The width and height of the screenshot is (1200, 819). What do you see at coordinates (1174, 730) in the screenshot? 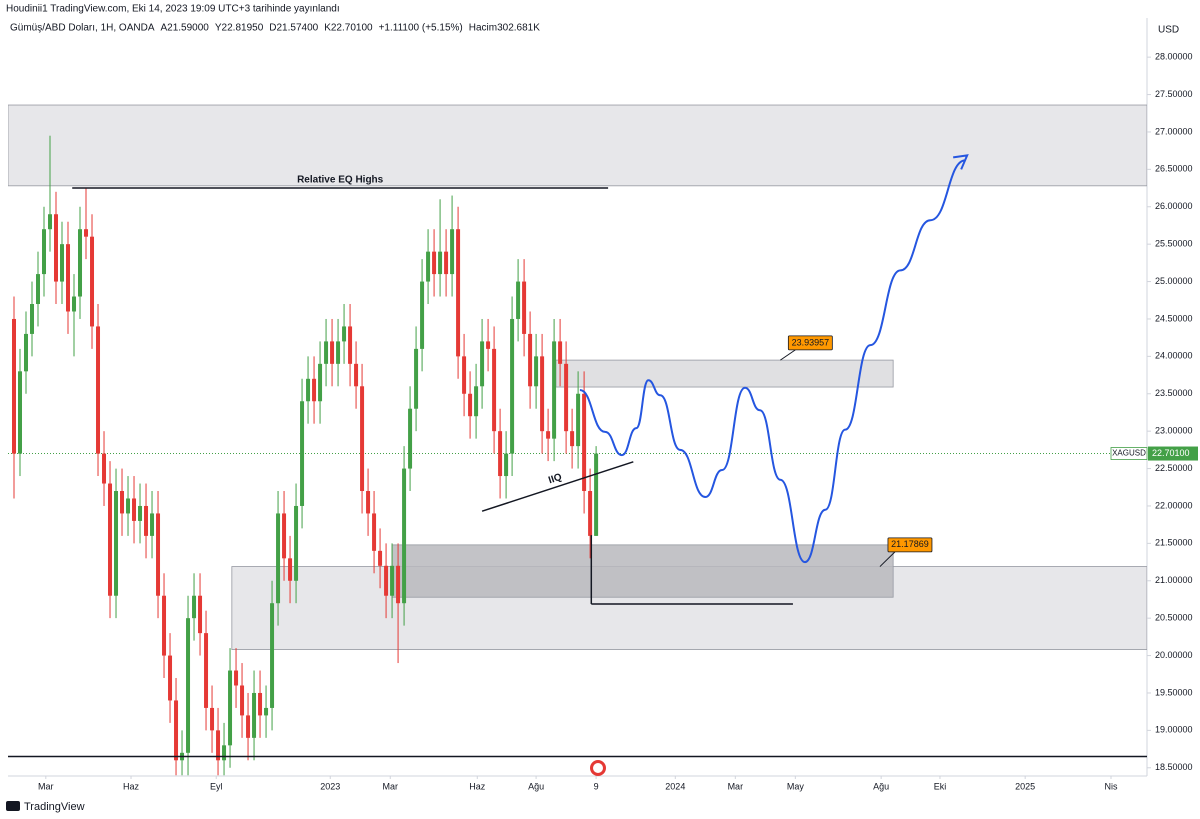
I see `y-tick-label: 19.00000` at bounding box center [1174, 730].